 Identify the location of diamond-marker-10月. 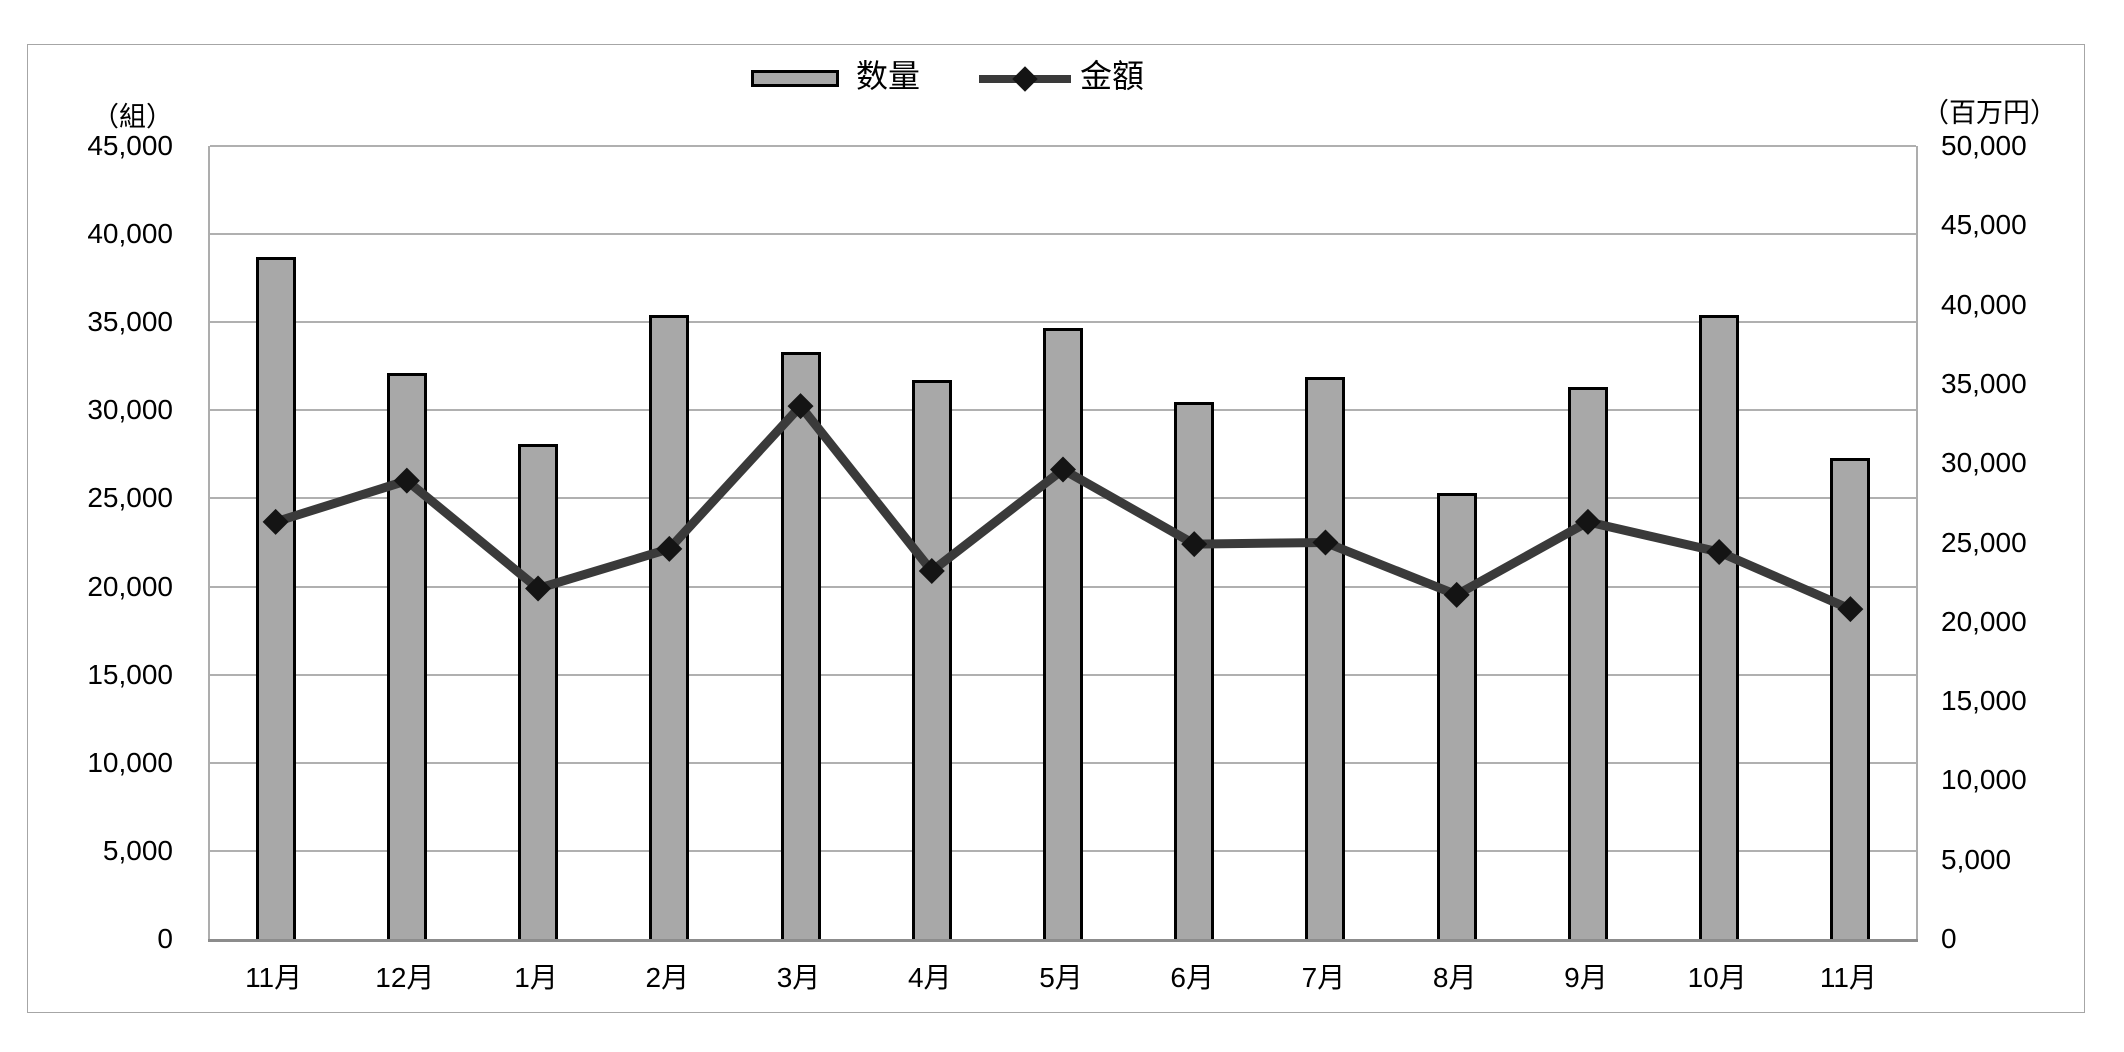
(1719, 552).